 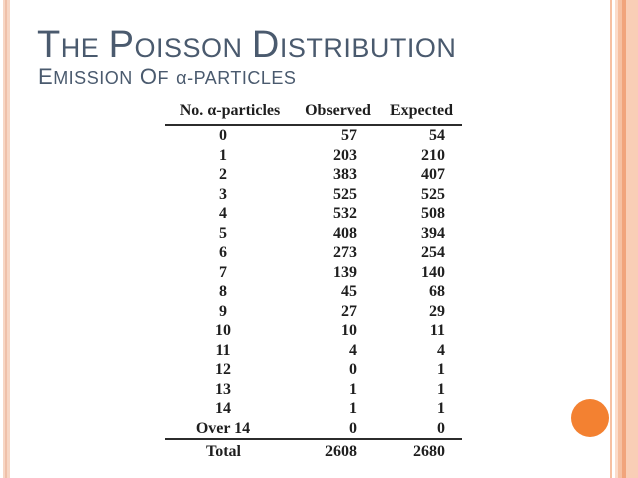 What do you see at coordinates (223, 350) in the screenshot?
I see `cell-particle-count: 11` at bounding box center [223, 350].